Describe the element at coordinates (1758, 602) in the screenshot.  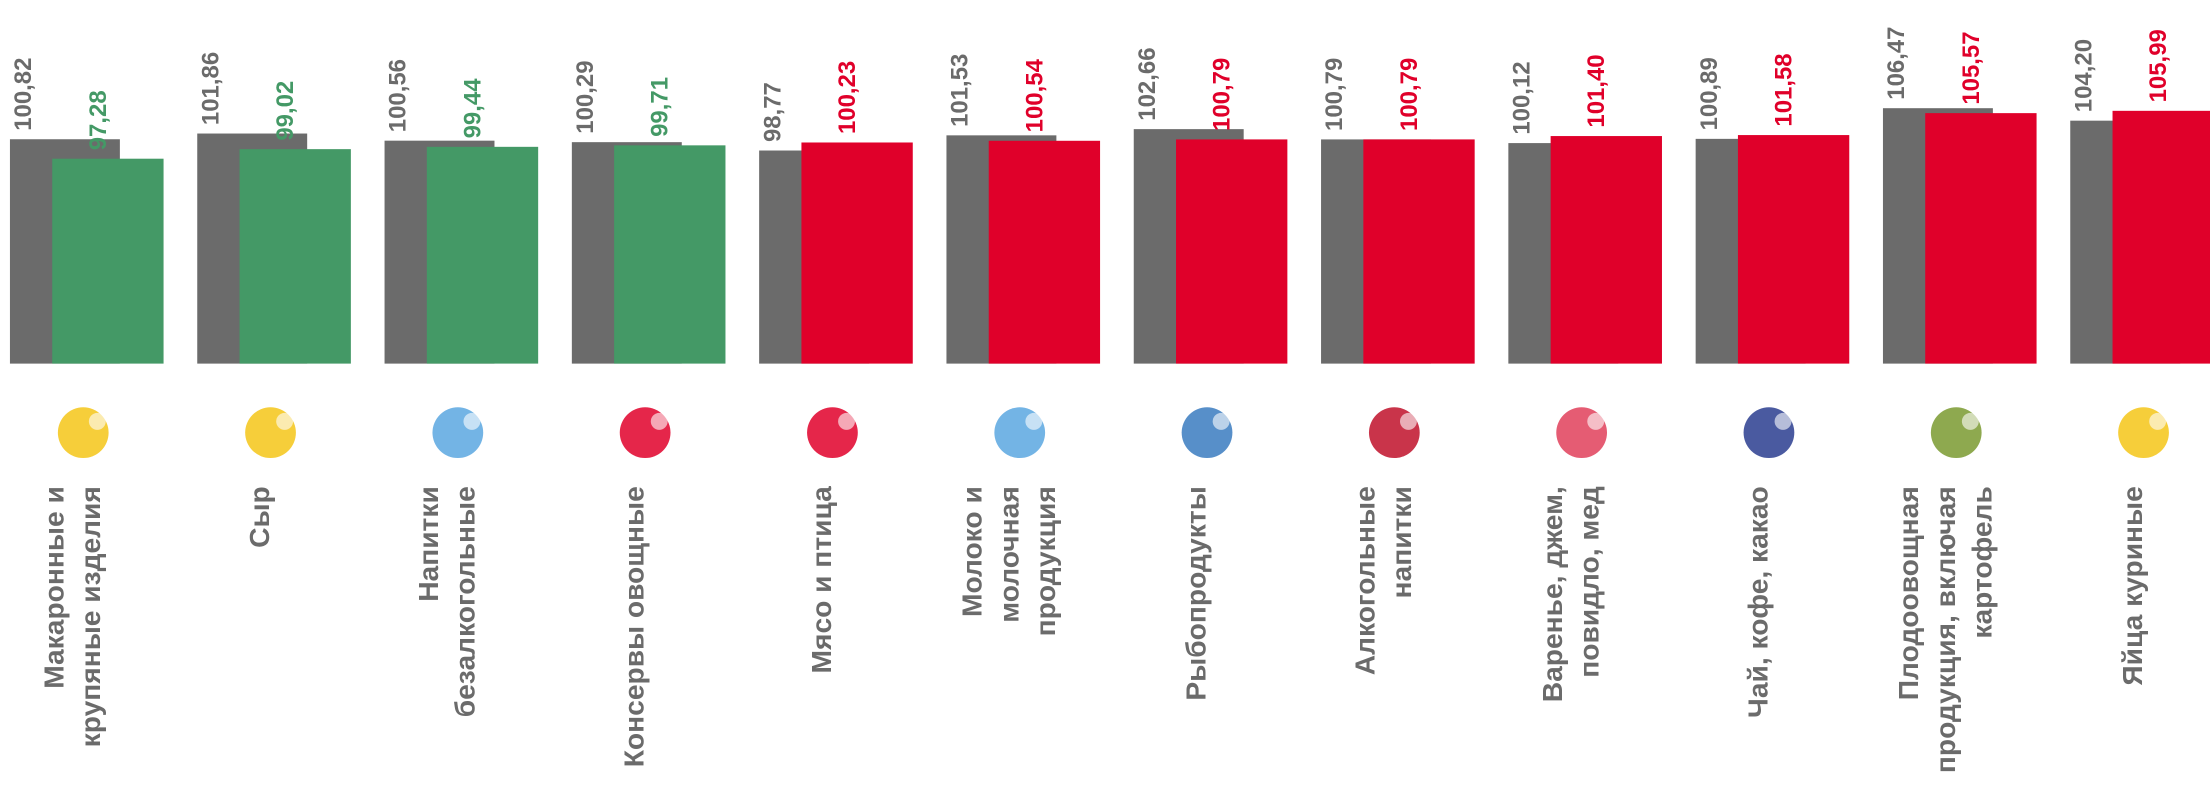
I see `category-label: Чай, кофе, какао` at that location.